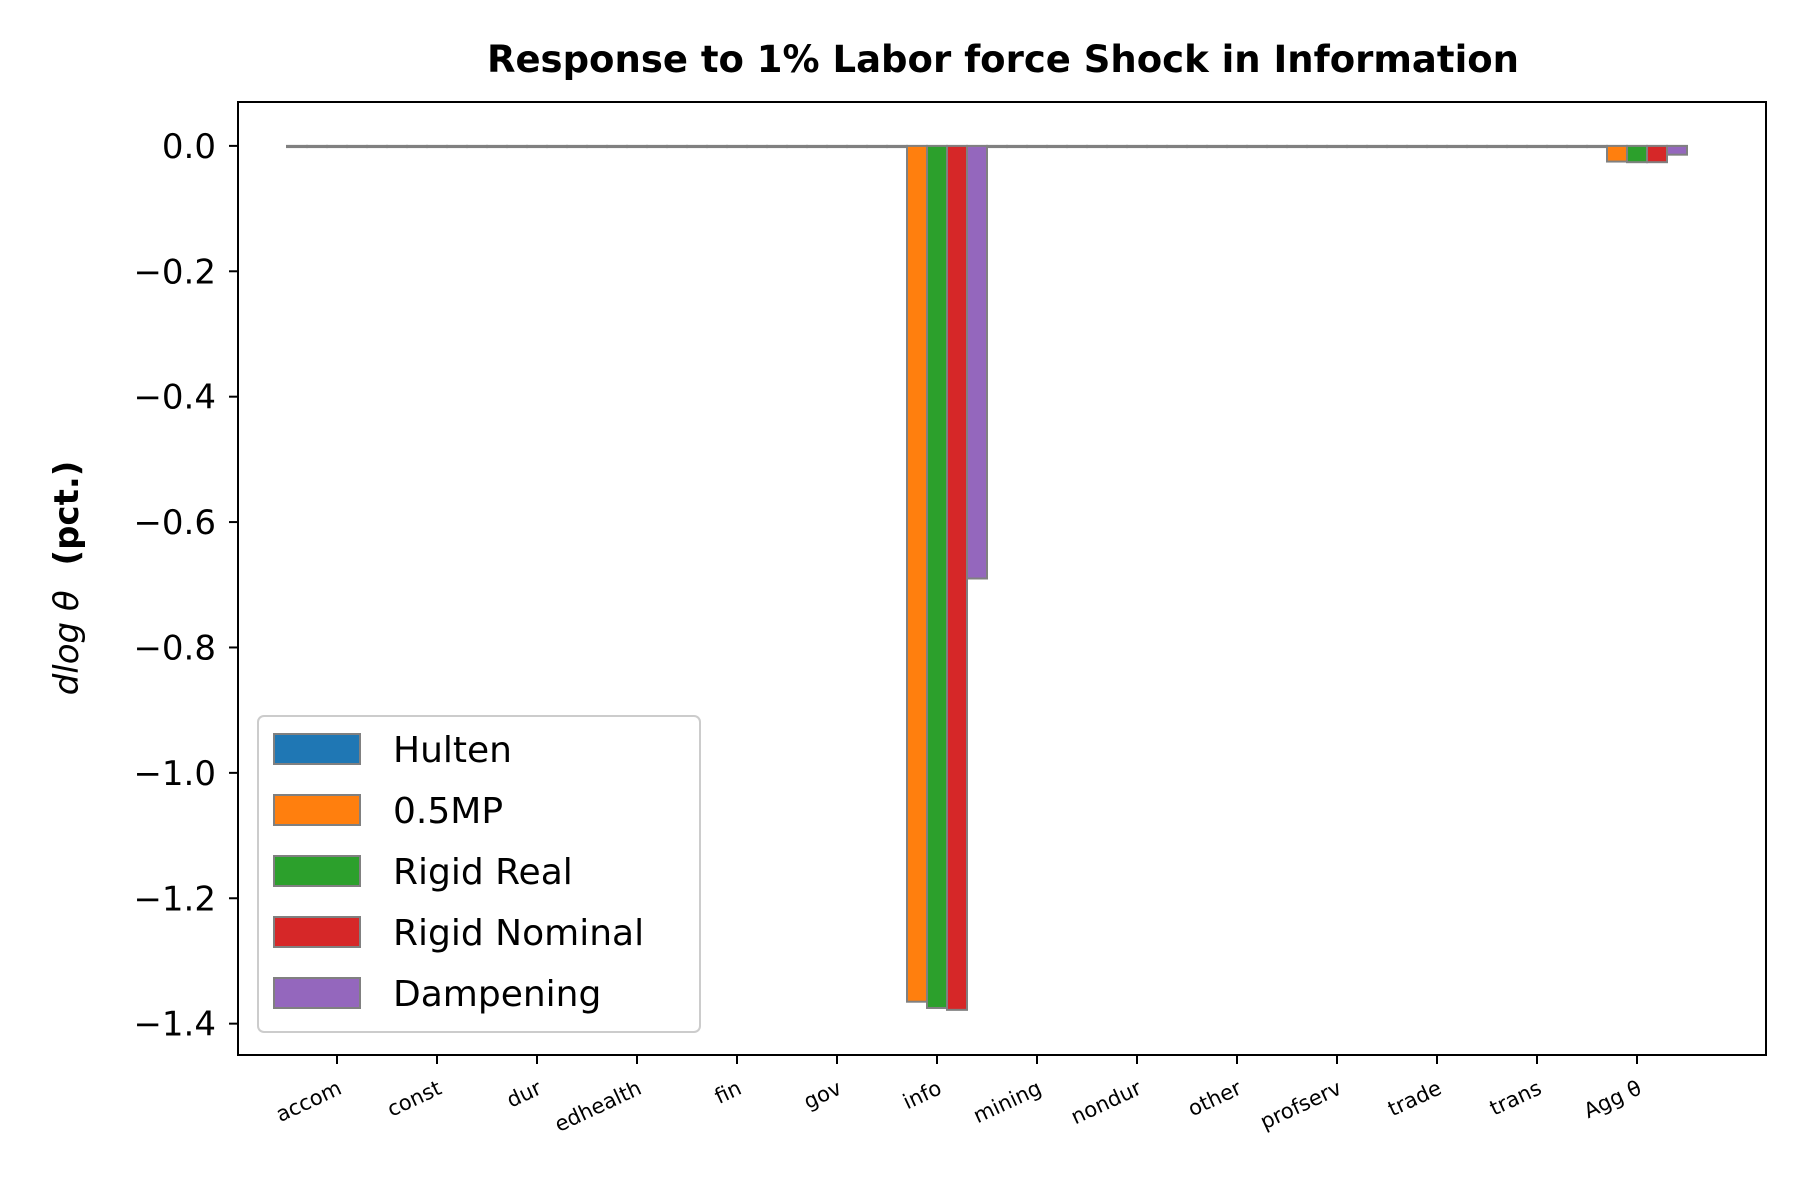 The image size is (1800, 1200). Describe the element at coordinates (185, 586) in the screenshot. I see `y-axis: 0.0 −0.2 −0.4 −0.6 −0.8 −1.0 −1.2 −1.4` at that location.